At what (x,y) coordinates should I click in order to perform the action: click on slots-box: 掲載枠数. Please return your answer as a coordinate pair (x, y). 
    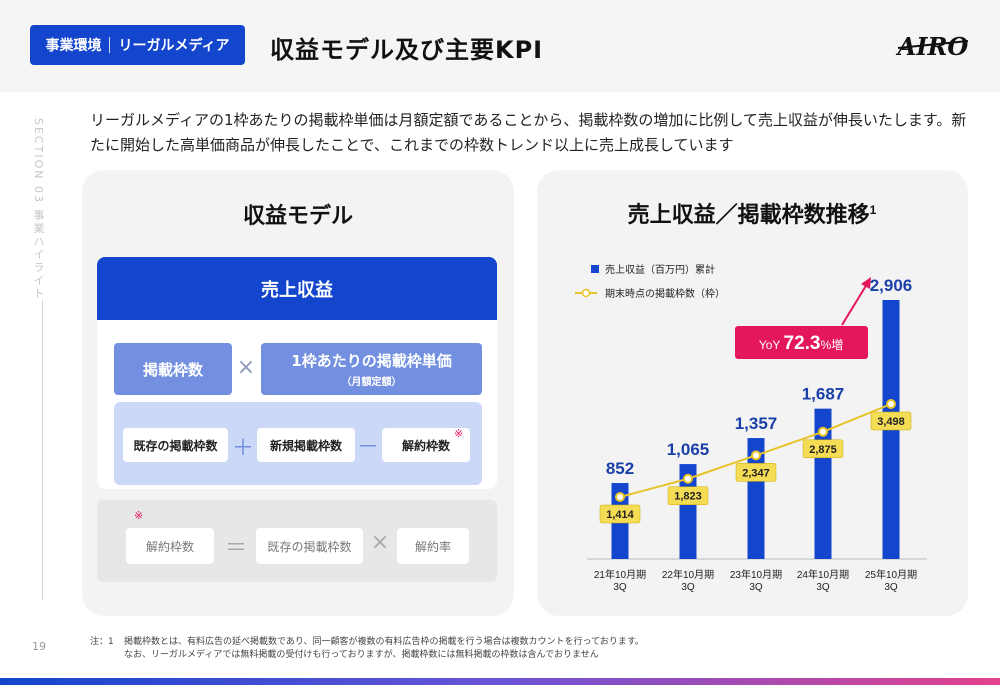
    Looking at the image, I should click on (173, 369).